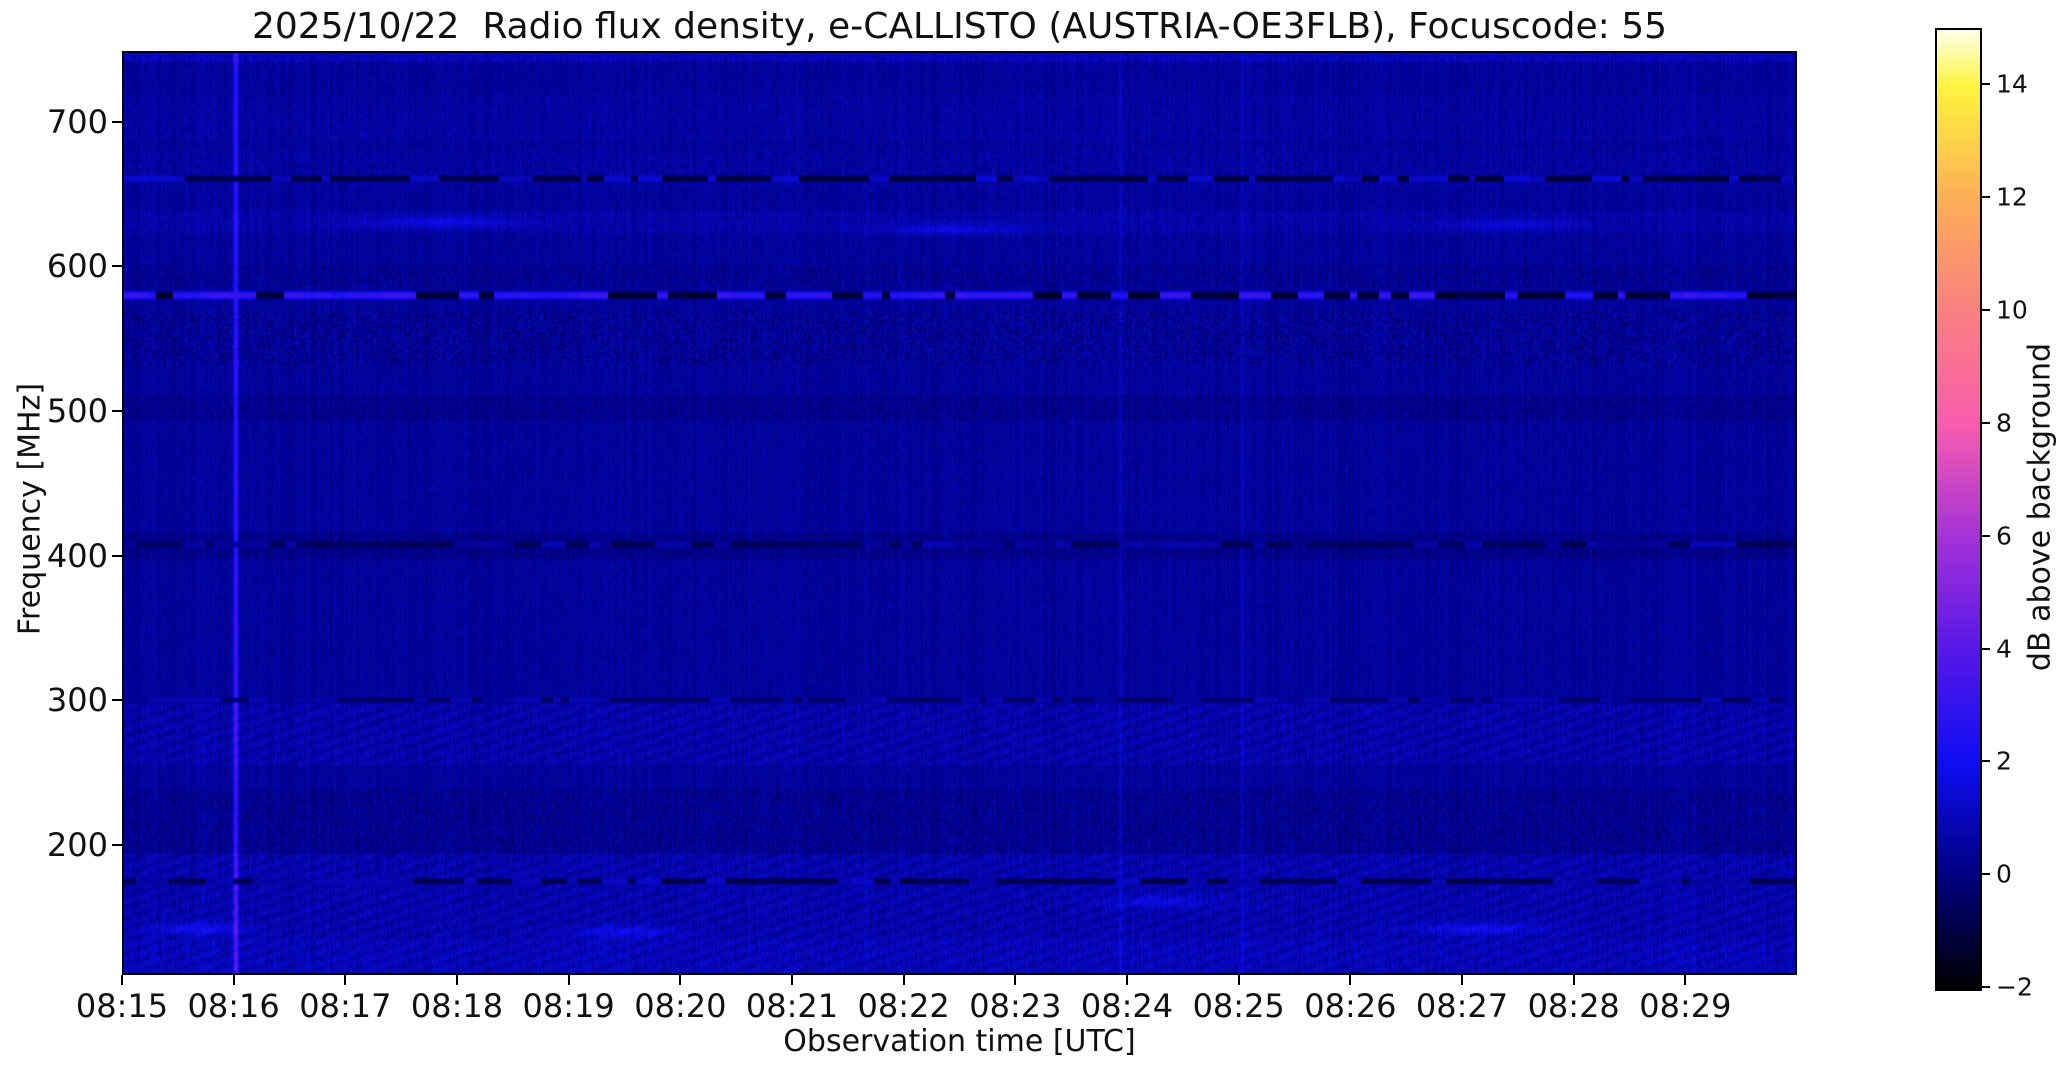 Image resolution: width=2066 pixels, height=1067 pixels. I want to click on colorbar-tick-label: 6, so click(2004, 536).